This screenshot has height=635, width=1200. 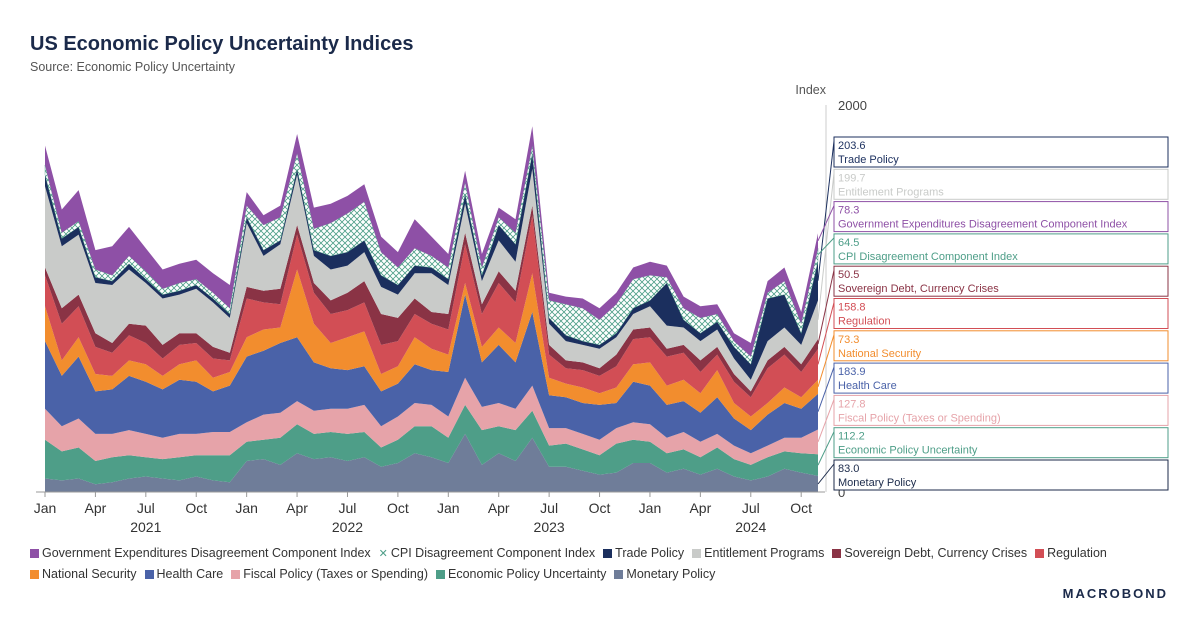 What do you see at coordinates (928, 257) in the screenshot?
I see `label-series-name: CPI Disagreement Component Index` at bounding box center [928, 257].